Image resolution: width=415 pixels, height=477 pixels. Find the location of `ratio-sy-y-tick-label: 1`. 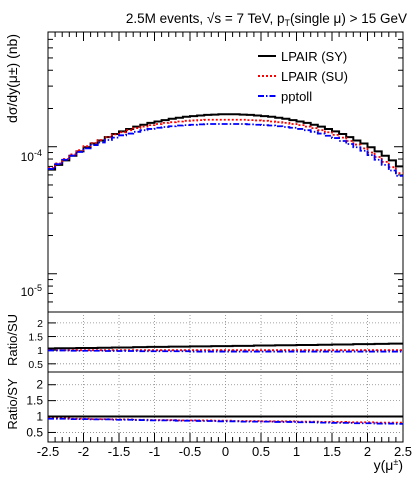

ratio-sy-y-tick-label: 1 is located at coordinates (39, 417).